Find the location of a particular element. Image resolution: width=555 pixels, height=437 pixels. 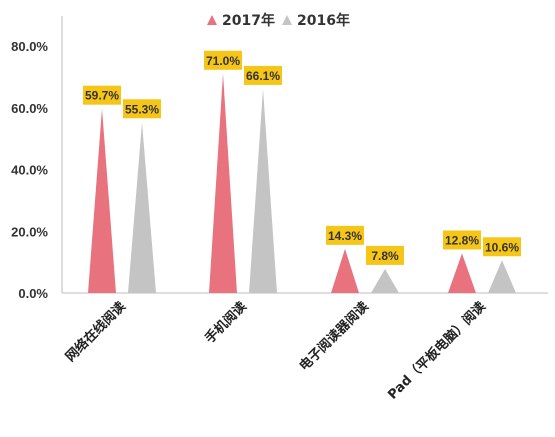

category-label: 网络在线阅读 is located at coordinates (95, 332).